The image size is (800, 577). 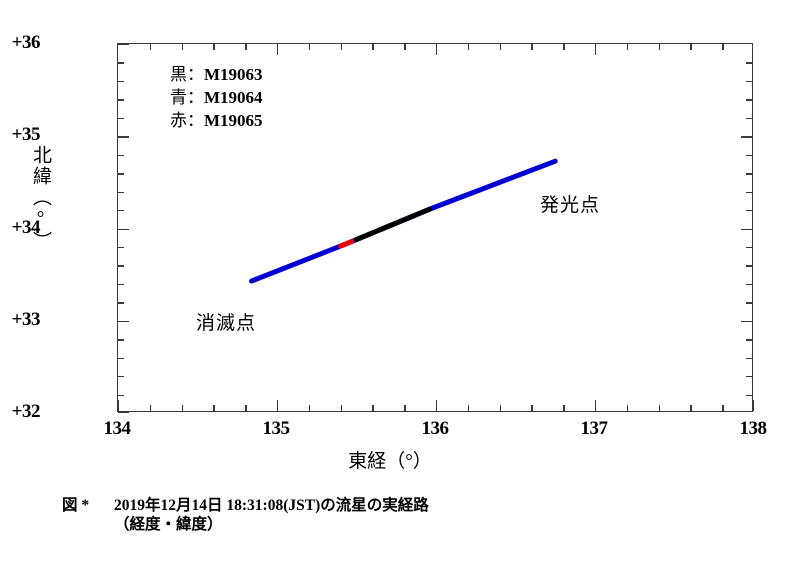 What do you see at coordinates (390, 461) in the screenshot?
I see `x-axis-title-text: 東経（°）` at bounding box center [390, 461].